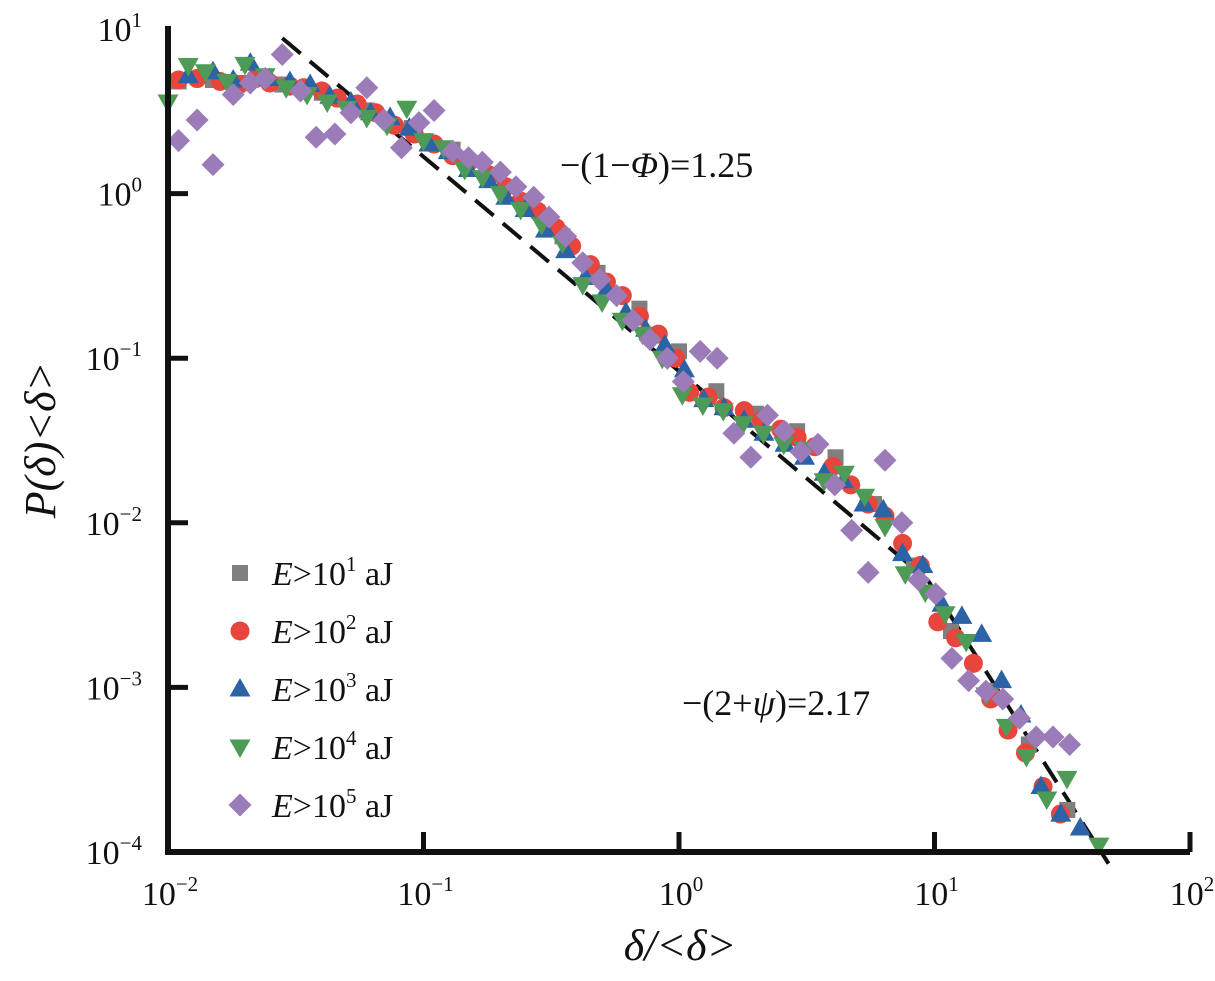  What do you see at coordinates (681, 892) in the screenshot?
I see `x-tick-label: 10⁰` at bounding box center [681, 892].